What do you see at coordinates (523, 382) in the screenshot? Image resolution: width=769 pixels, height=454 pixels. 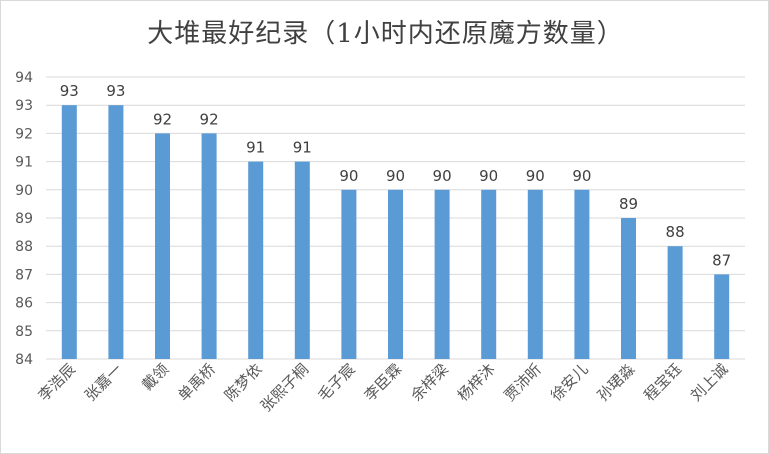 I see `x-tick-label: 贾沛昕` at bounding box center [523, 382].